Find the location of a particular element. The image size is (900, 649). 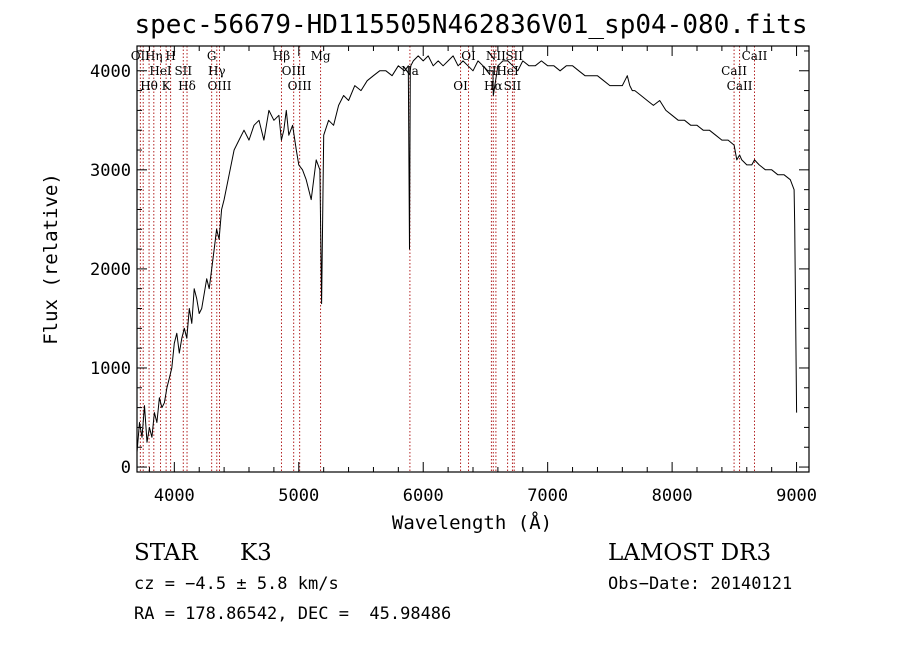

x-tick-label: 6000 is located at coordinates (423, 496).